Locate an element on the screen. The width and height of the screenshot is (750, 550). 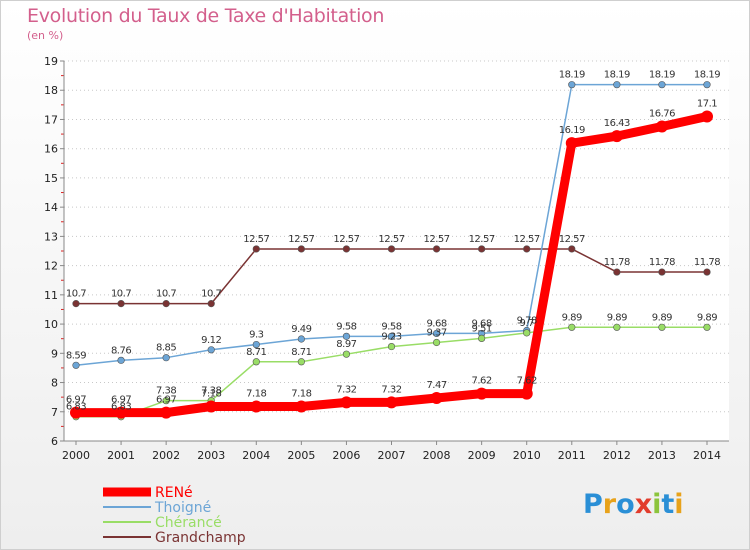
y-tick-label: 18 is located at coordinates (51, 90).